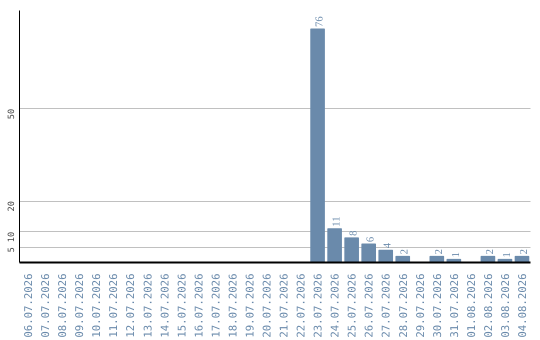 Image resolution: width=540 pixels, height=340 pixels. What do you see at coordinates (63, 306) in the screenshot?
I see `x-tick-label: 08.07.2026` at bounding box center [63, 306].